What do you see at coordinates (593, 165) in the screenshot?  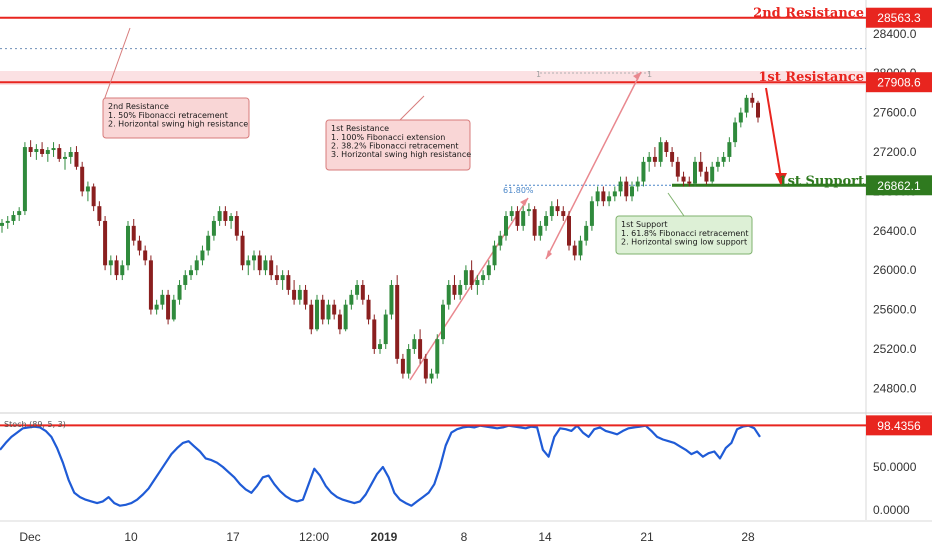 I see `fib-extension-line-up` at bounding box center [593, 165].